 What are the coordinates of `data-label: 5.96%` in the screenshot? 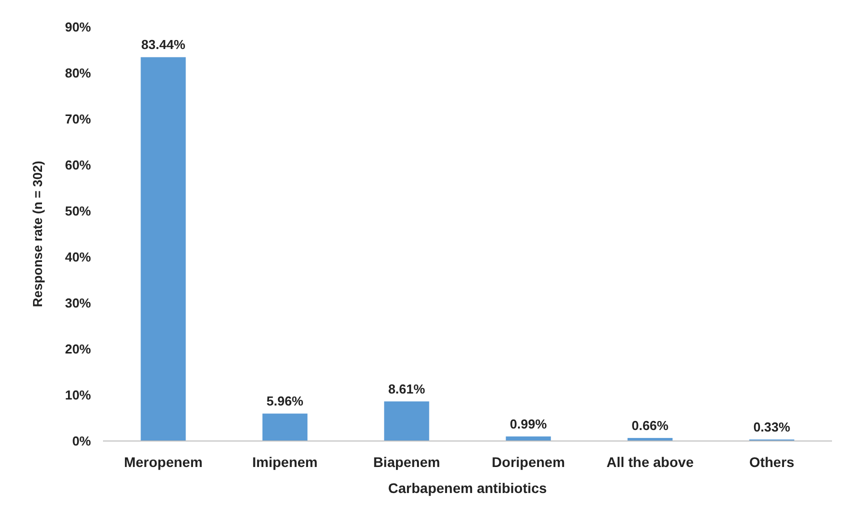 It's located at (285, 401).